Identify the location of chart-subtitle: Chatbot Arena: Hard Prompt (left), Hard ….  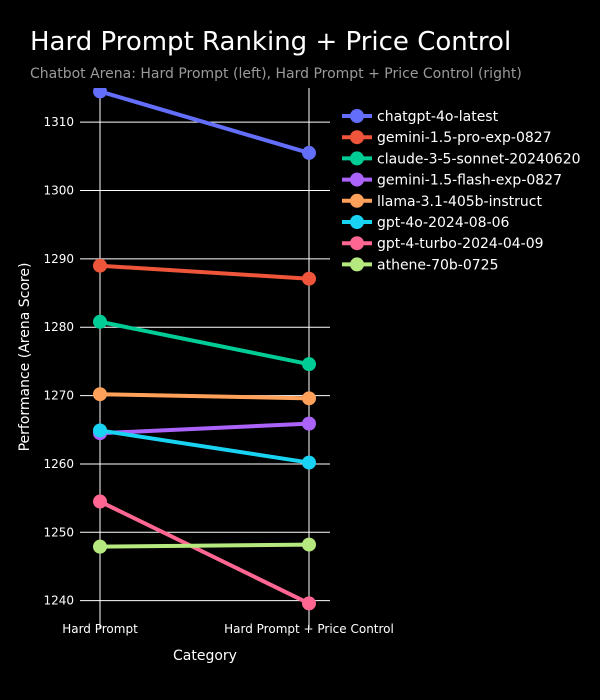
(276, 74).